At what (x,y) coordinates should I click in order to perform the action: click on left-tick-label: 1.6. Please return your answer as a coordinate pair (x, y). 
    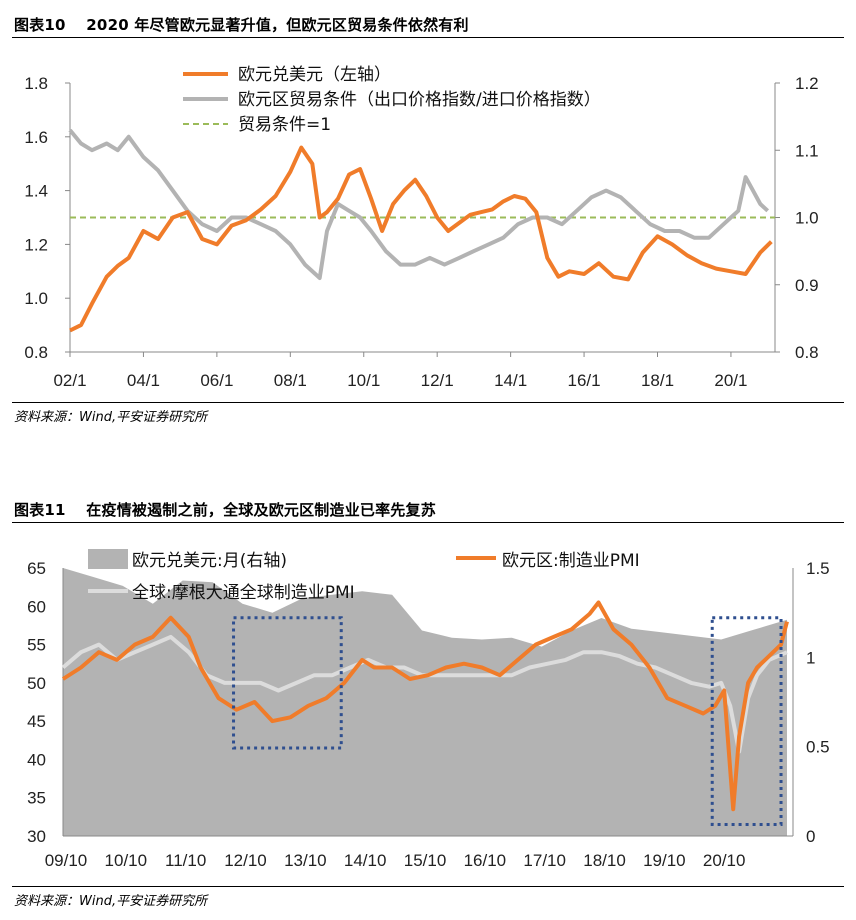
    Looking at the image, I should click on (36, 137).